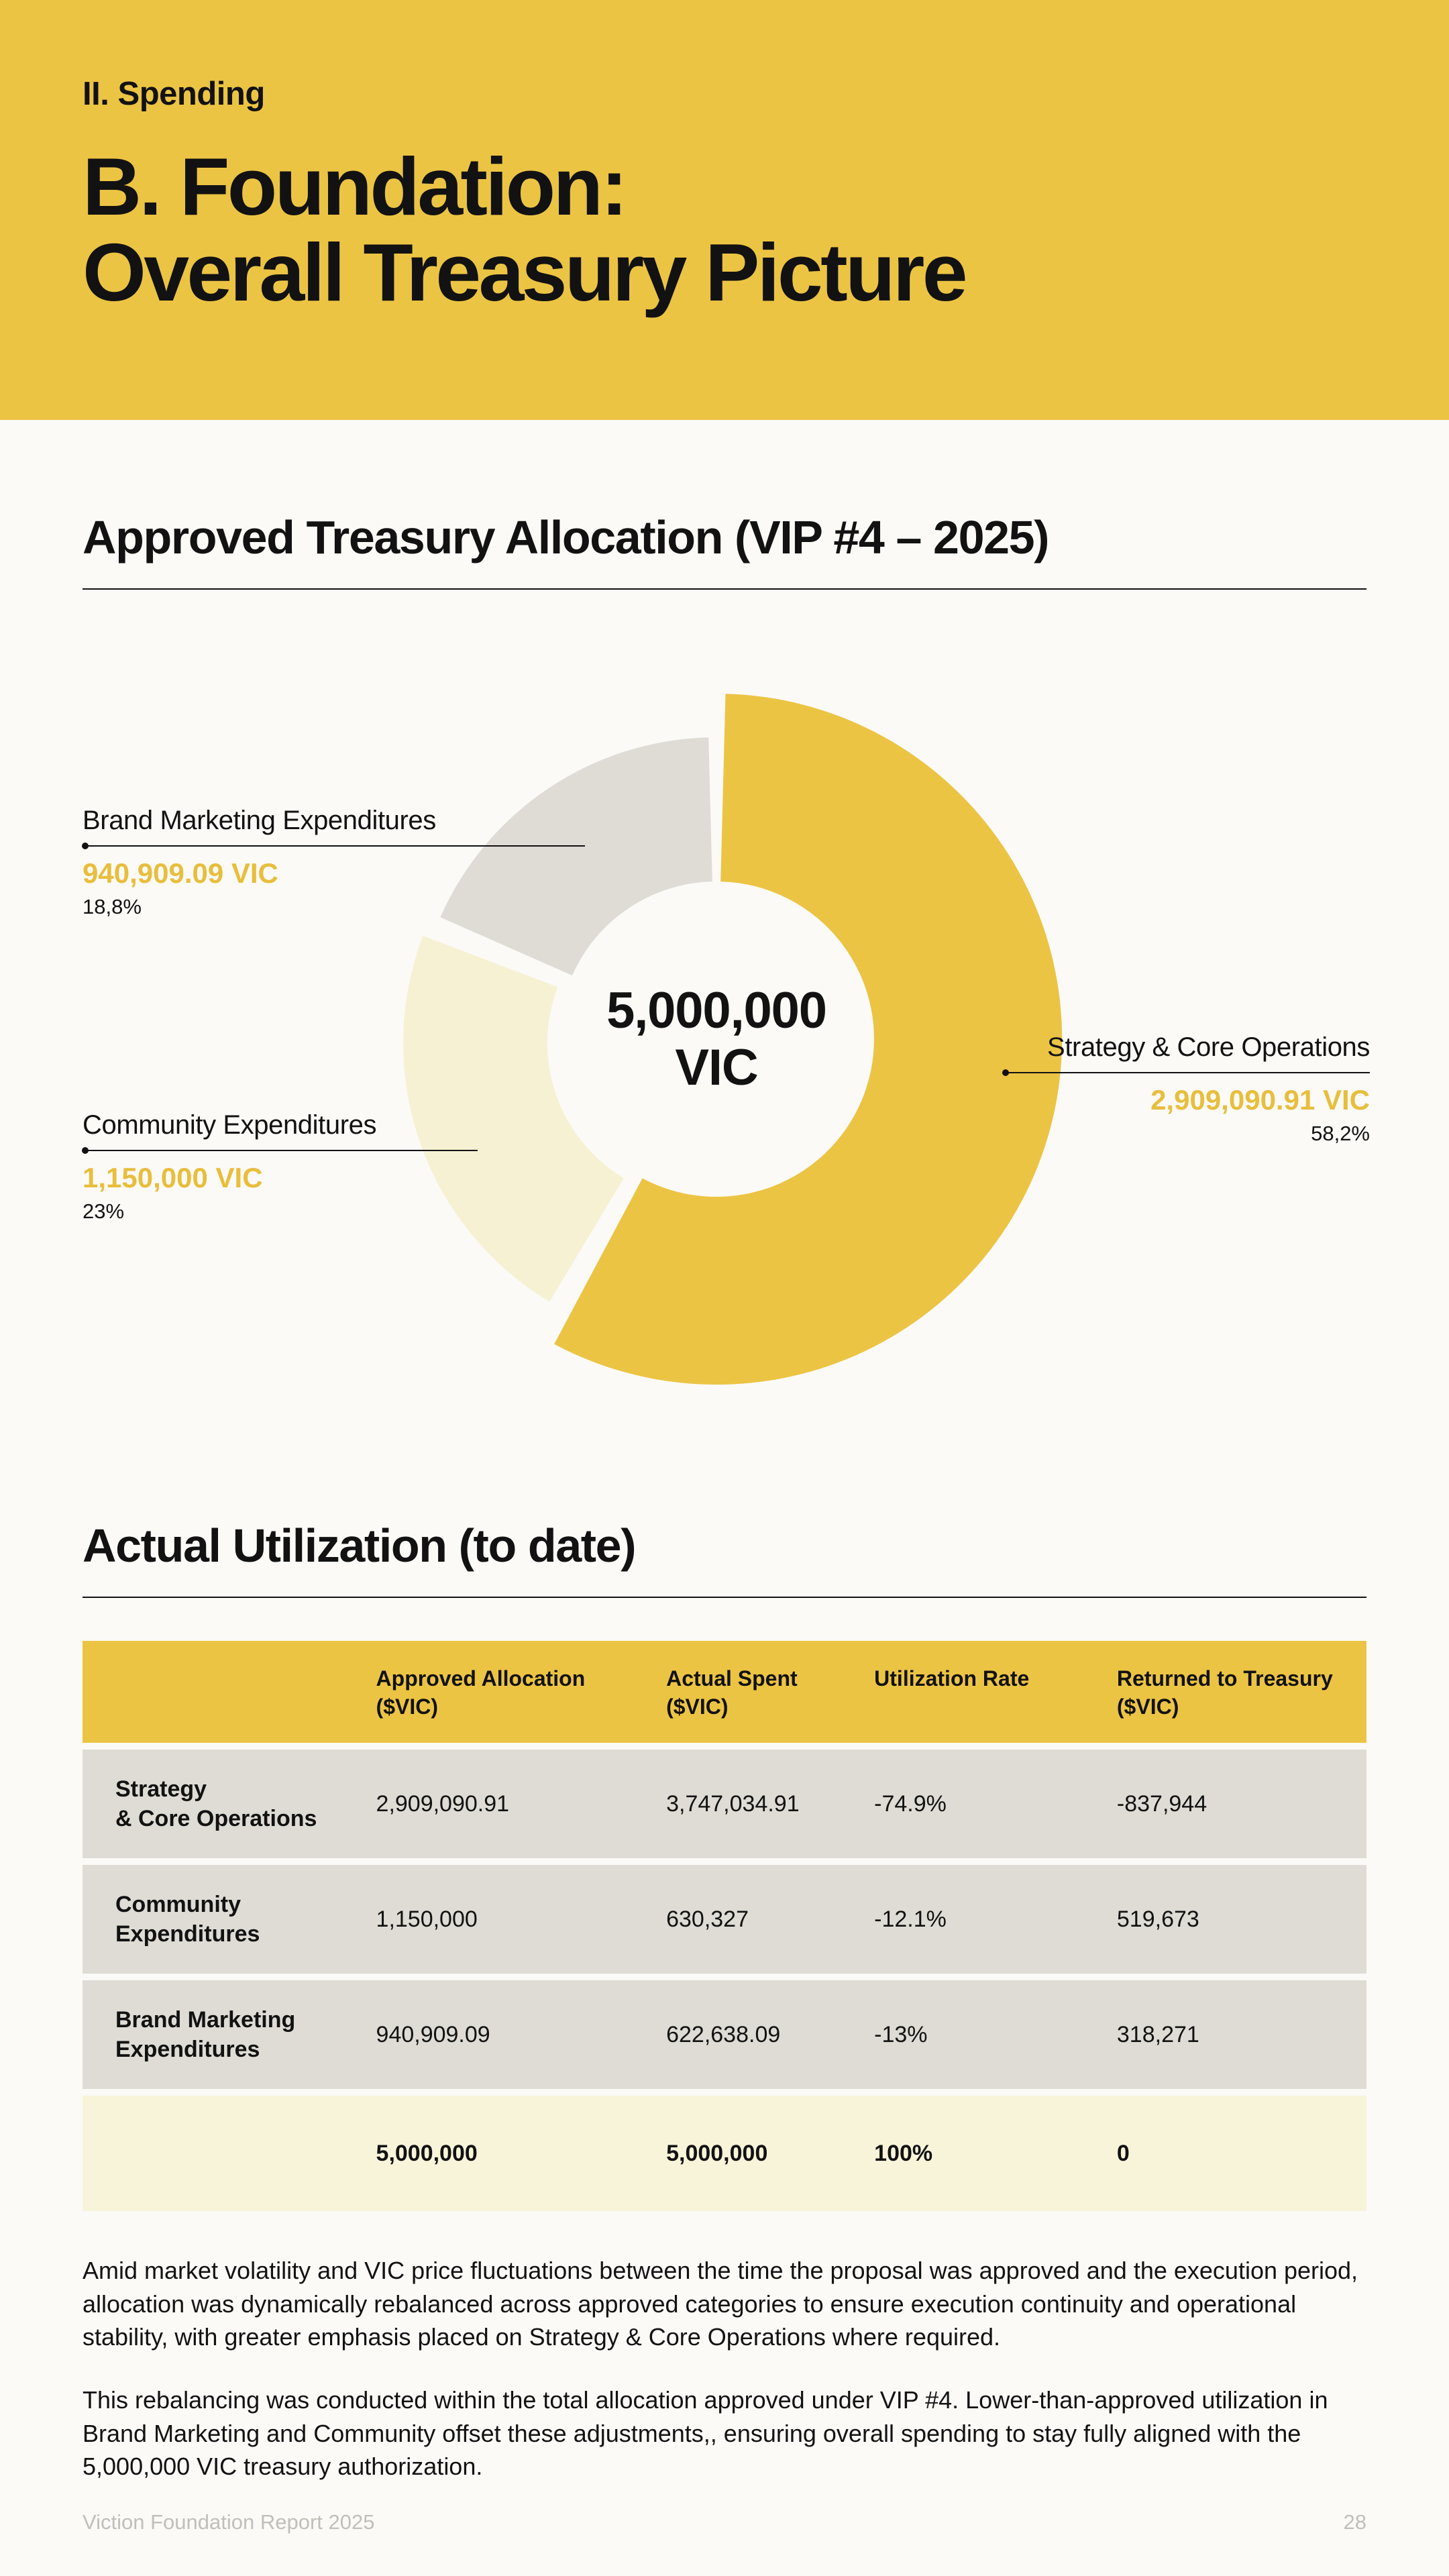 This screenshot has height=2576, width=1449. I want to click on cell-spent: 3,747,034.91, so click(733, 1803).